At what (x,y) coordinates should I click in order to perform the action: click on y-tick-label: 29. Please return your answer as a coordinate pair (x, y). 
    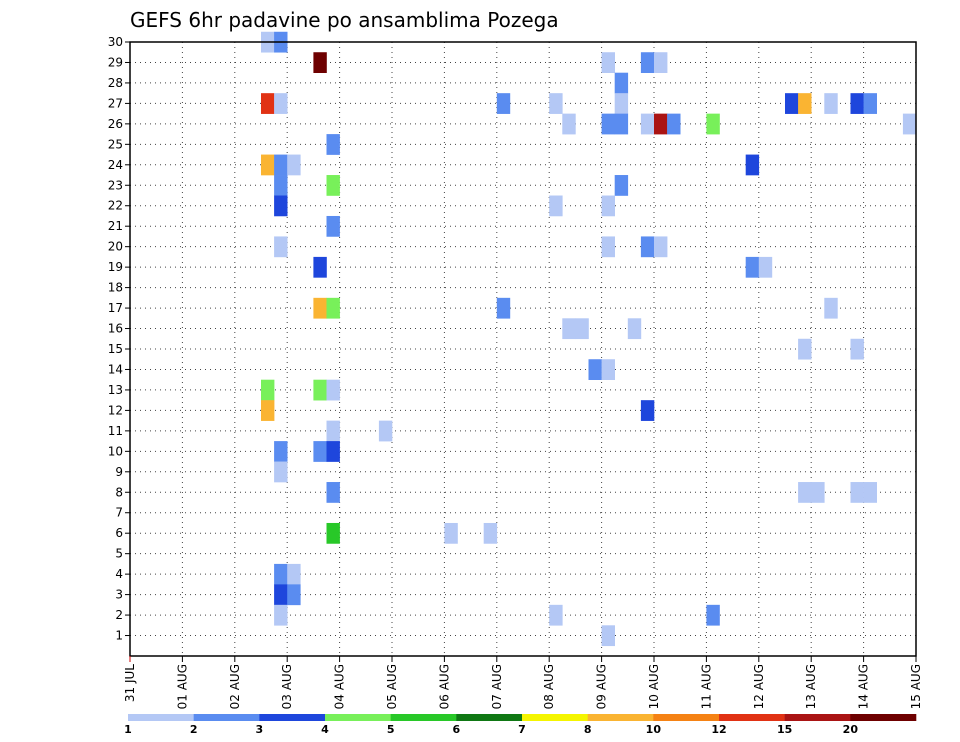
    Looking at the image, I should click on (115, 62).